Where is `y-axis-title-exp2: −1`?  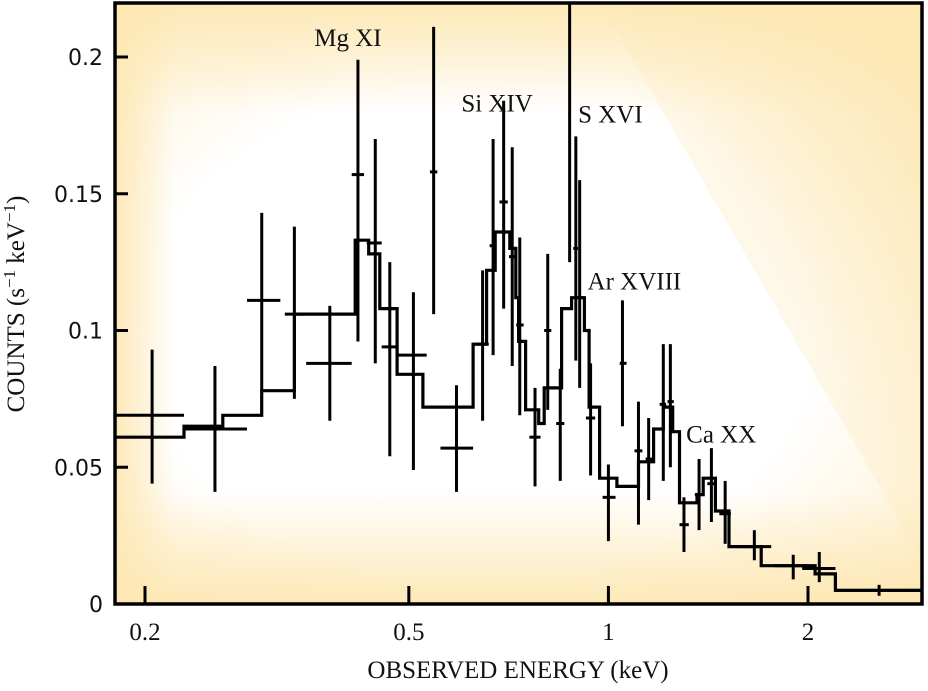
y-axis-title-exp2: −1 is located at coordinates (9, 213).